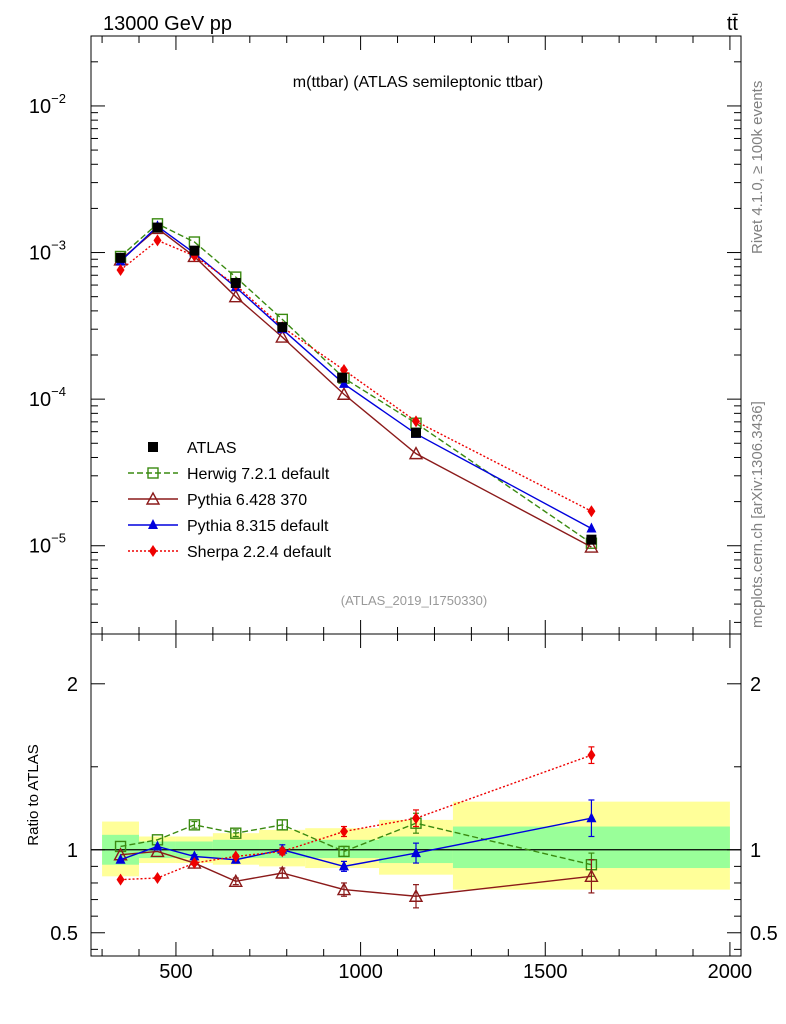  Describe the element at coordinates (72, 685) in the screenshot. I see `ratio-y-tick-label: 2` at that location.